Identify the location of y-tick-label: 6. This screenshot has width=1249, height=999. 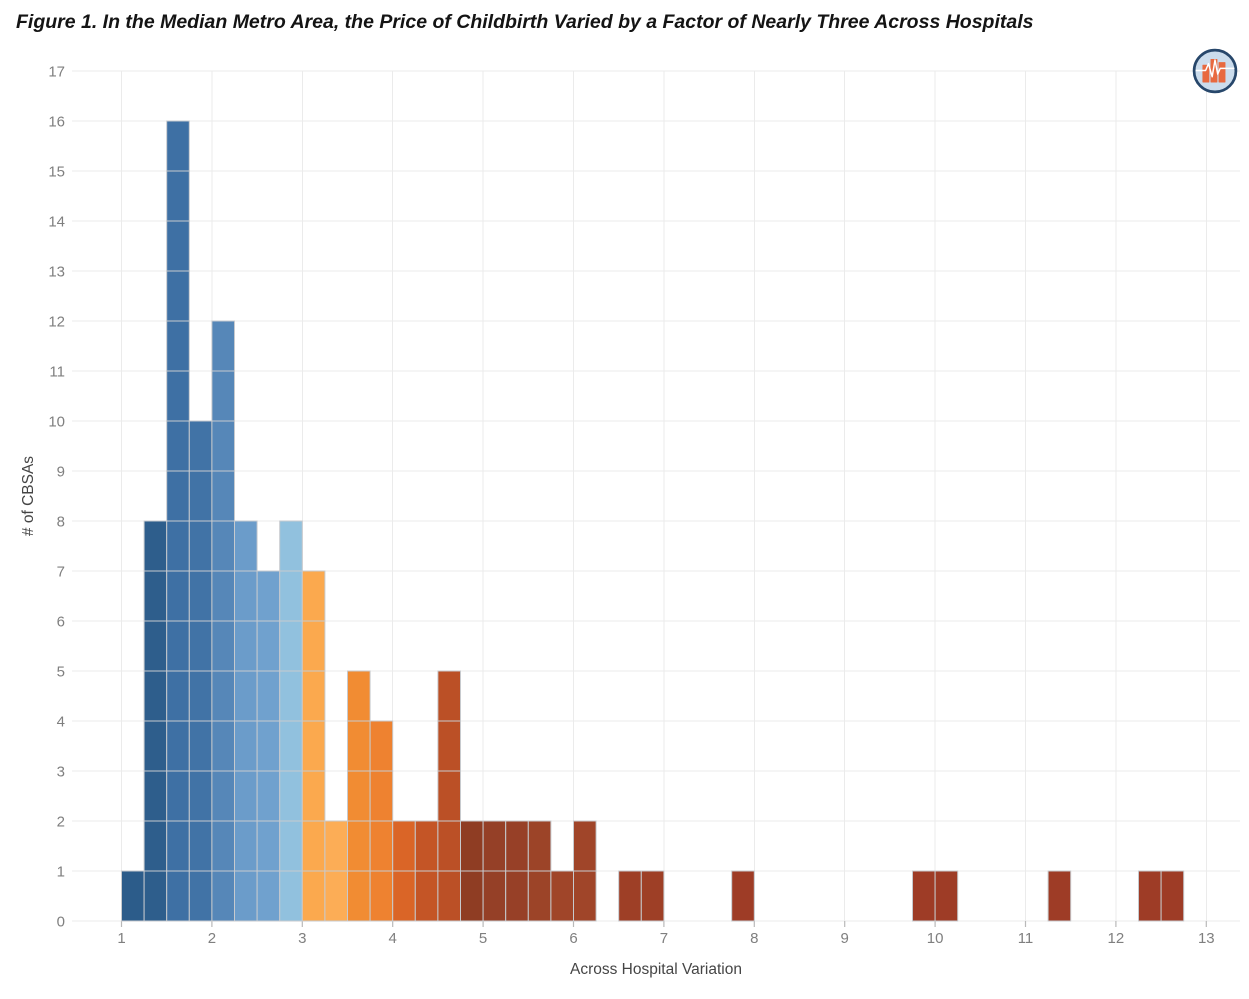
(61, 622).